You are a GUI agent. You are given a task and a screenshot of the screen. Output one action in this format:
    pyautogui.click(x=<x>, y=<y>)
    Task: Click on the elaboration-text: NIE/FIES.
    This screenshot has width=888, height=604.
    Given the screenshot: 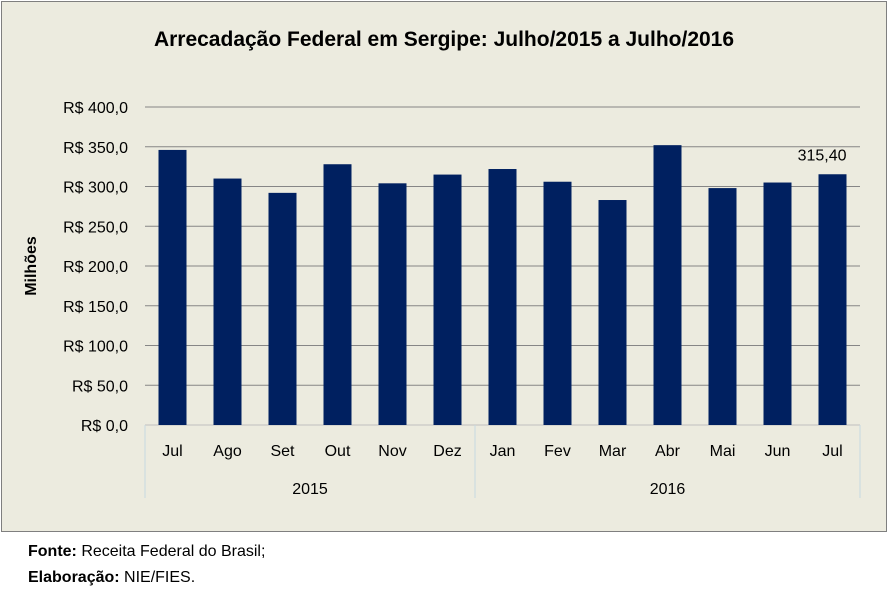 What is the action you would take?
    pyautogui.click(x=157, y=577)
    